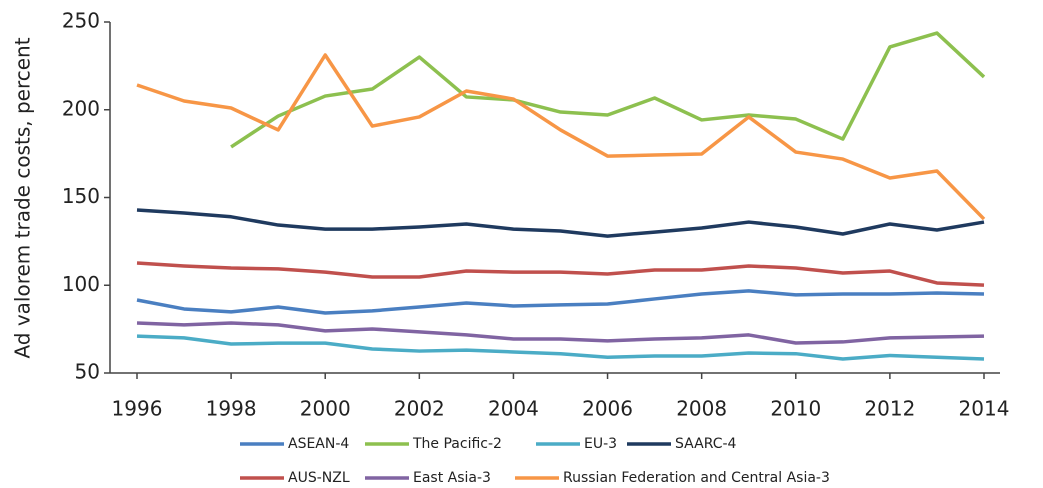 This screenshot has width=1043, height=488. What do you see at coordinates (325, 409) in the screenshot?
I see `x-tick-label: 2000` at bounding box center [325, 409].